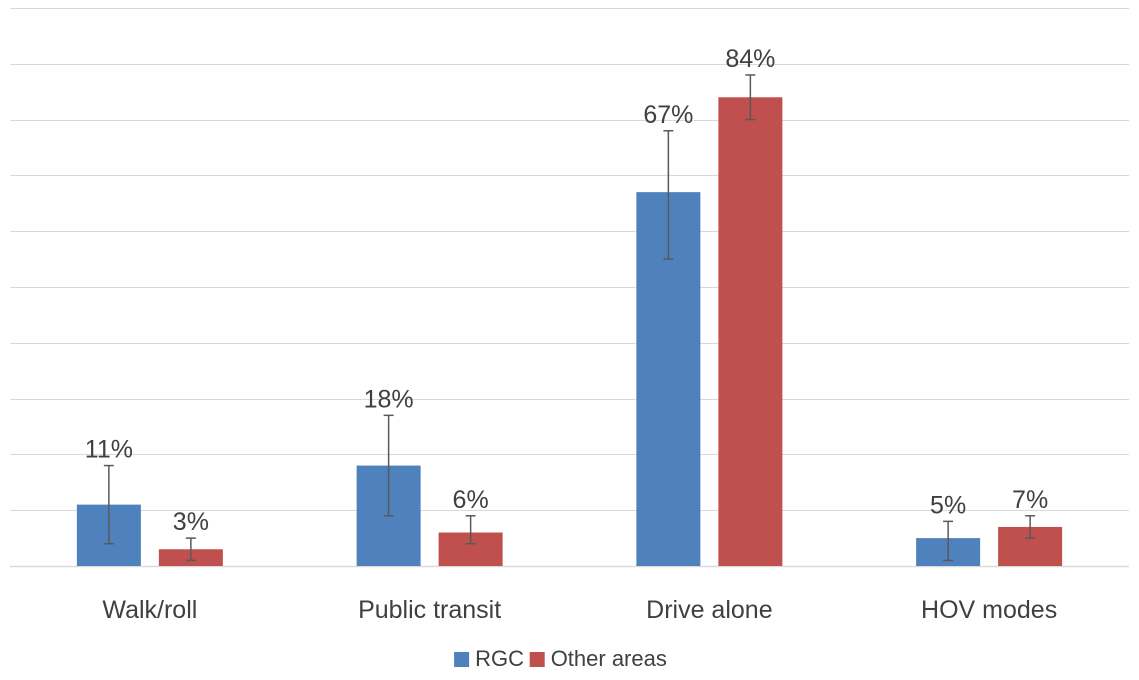 The height and width of the screenshot is (680, 1139). Describe the element at coordinates (499, 658) in the screenshot. I see `legend-label: RGC` at that location.